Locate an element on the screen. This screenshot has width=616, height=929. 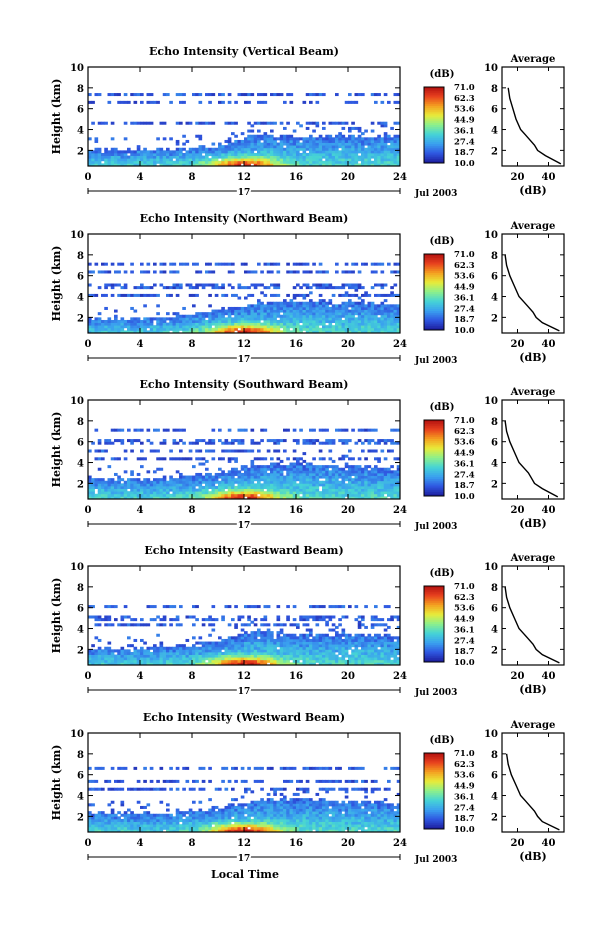
colorbar: (dB)71.062.353.644.936.127.418.710.0 is located at coordinates (449, 286).